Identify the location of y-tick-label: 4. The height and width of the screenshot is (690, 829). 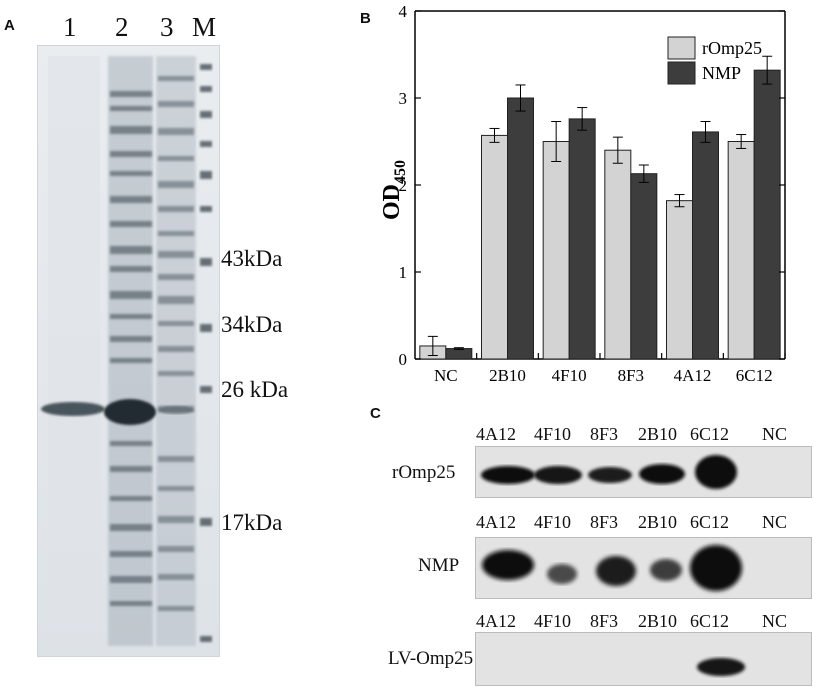
(403, 11).